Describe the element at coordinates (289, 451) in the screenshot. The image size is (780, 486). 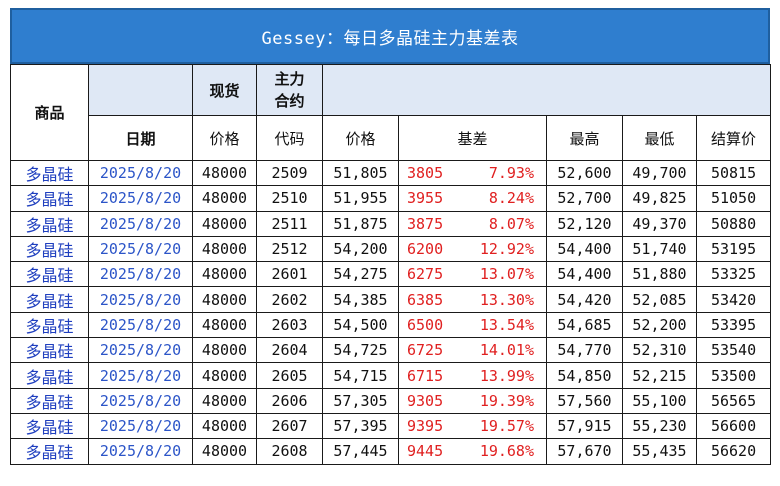
I see `contract-code-cell: 2608` at that location.